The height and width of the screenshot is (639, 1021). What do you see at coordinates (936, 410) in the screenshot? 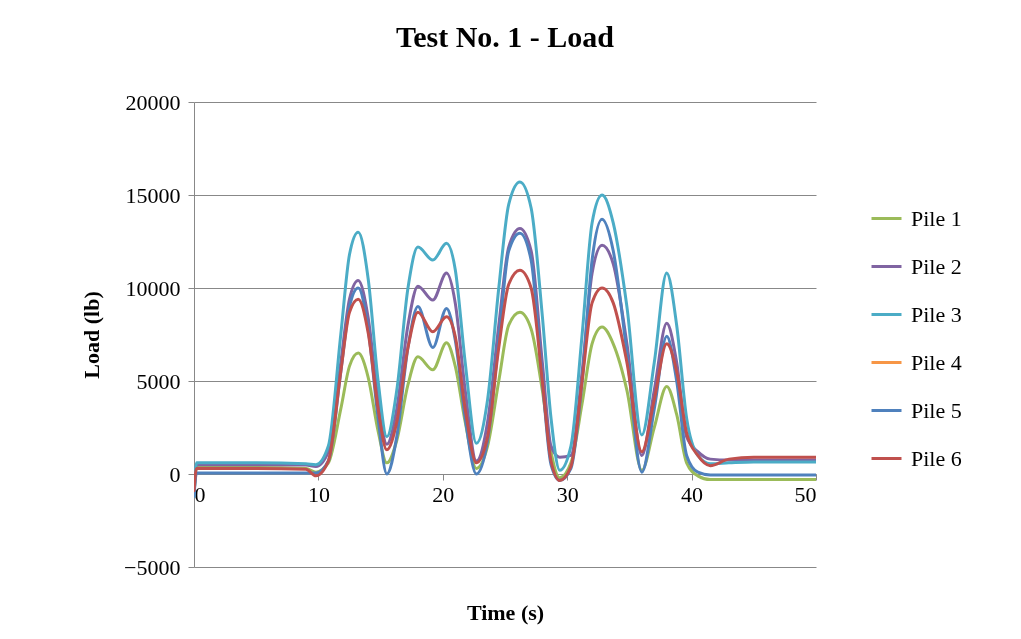
I see `legend-label: Pile 5` at bounding box center [936, 410].